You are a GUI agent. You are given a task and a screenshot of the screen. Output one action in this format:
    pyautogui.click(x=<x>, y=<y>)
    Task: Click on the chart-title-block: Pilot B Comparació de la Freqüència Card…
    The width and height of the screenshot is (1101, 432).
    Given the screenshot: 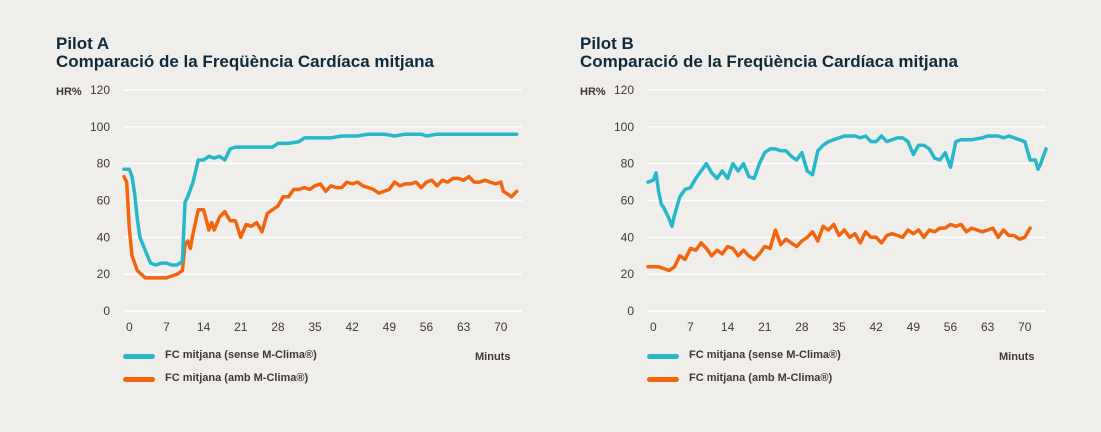 What is the action you would take?
    pyautogui.click(x=769, y=53)
    